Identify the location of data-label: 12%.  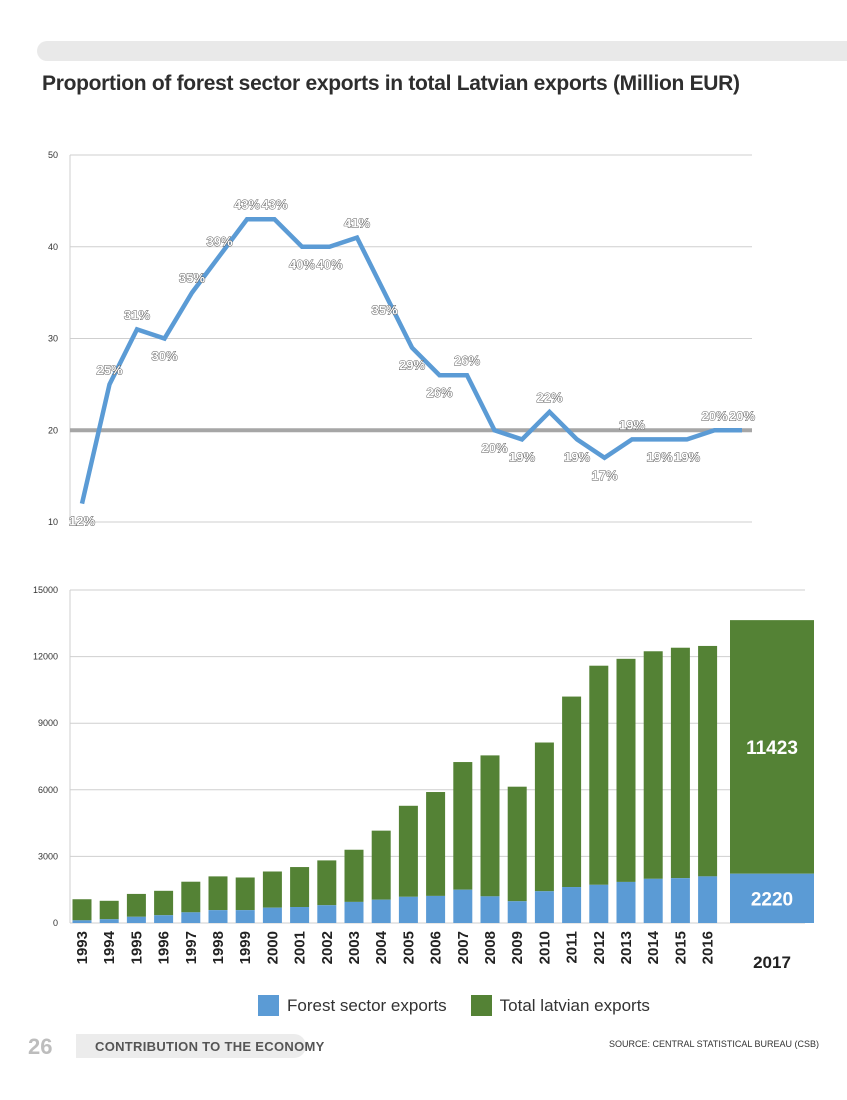
(82, 521).